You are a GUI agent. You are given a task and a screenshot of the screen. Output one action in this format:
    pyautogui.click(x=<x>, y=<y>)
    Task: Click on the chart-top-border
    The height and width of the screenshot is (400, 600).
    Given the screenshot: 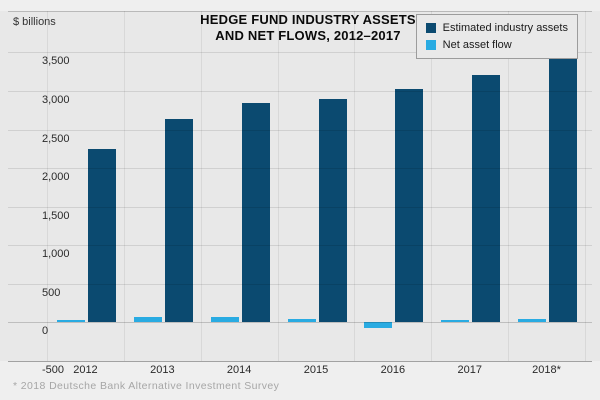 What is the action you would take?
    pyautogui.click(x=300, y=11)
    